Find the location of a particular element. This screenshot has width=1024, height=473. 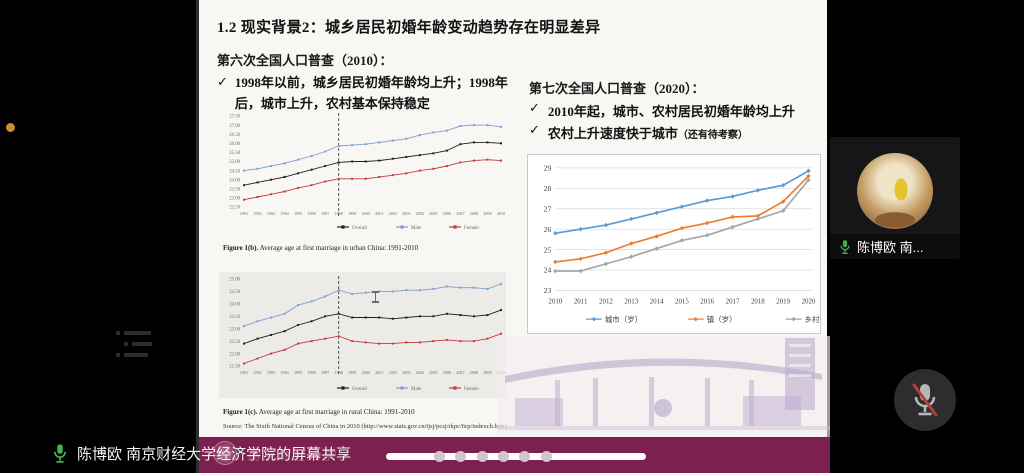

mic-muted-button is located at coordinates (925, 400).